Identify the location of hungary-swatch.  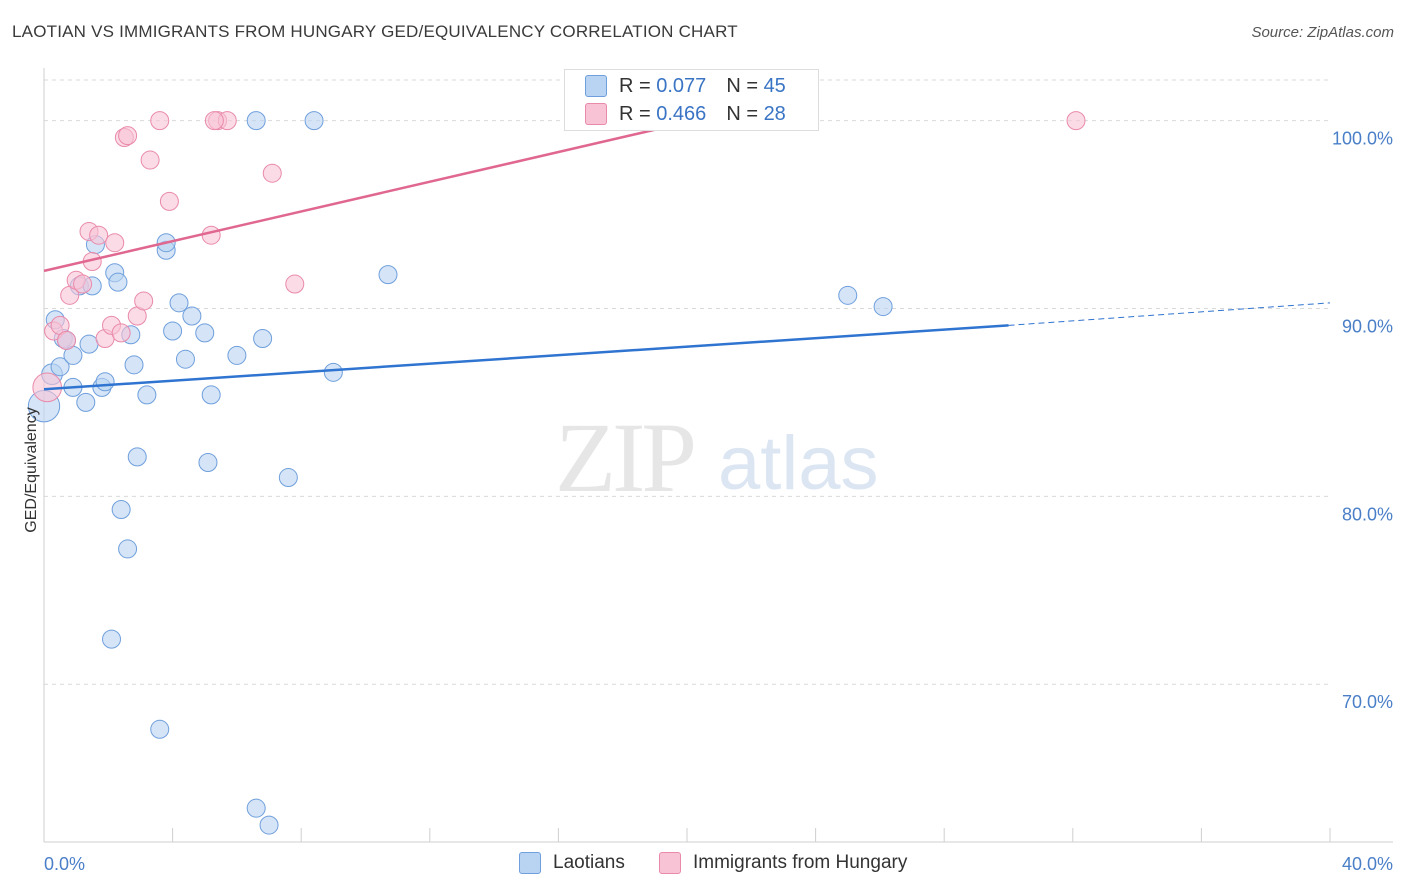
(596, 114).